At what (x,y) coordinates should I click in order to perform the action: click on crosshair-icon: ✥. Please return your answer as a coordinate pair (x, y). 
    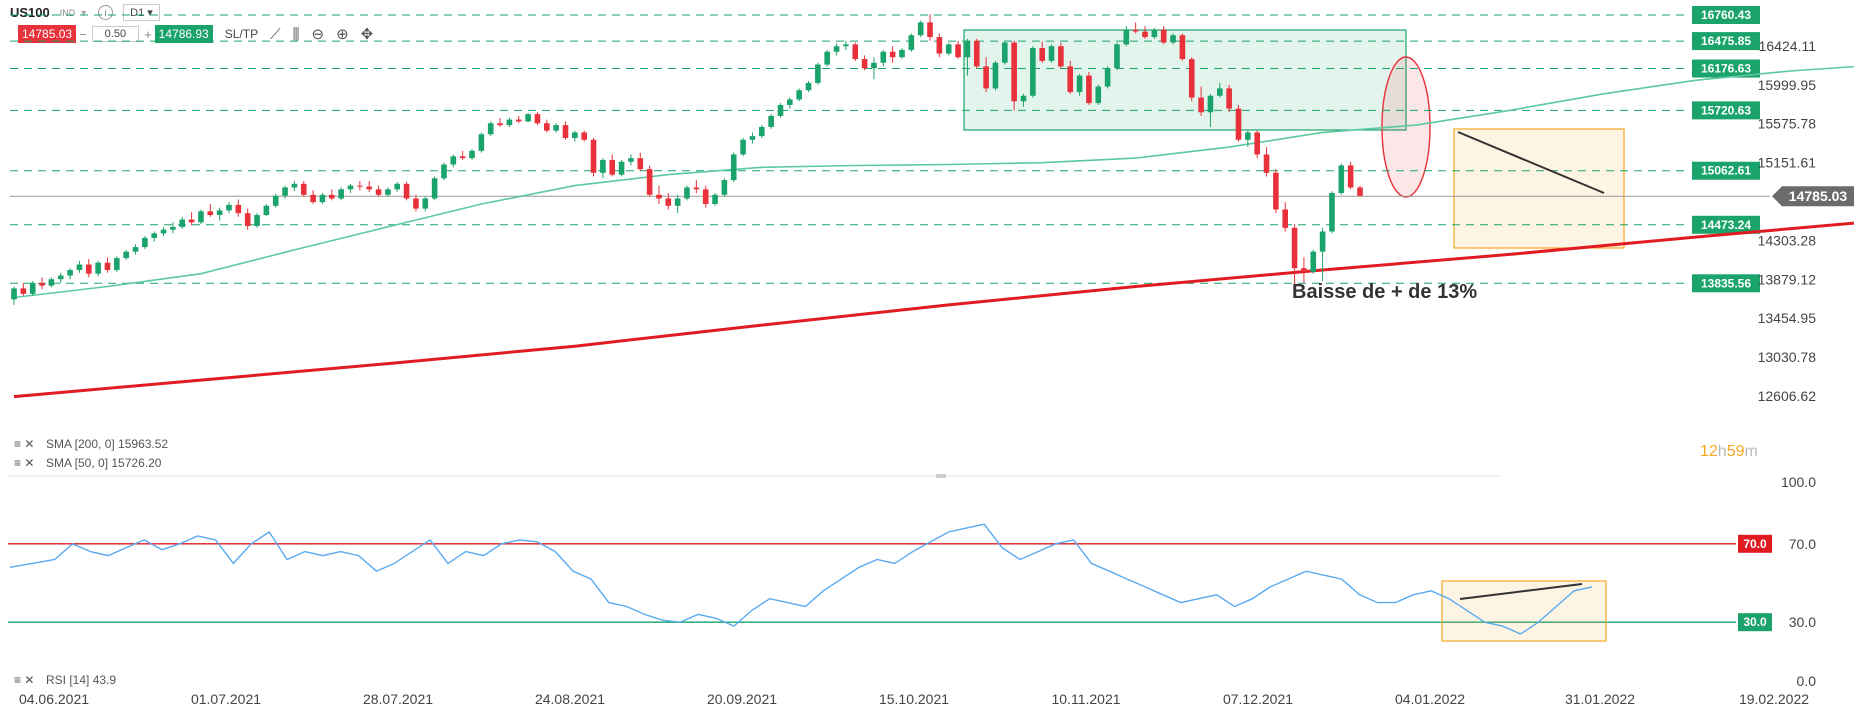
    Looking at the image, I should click on (367, 34).